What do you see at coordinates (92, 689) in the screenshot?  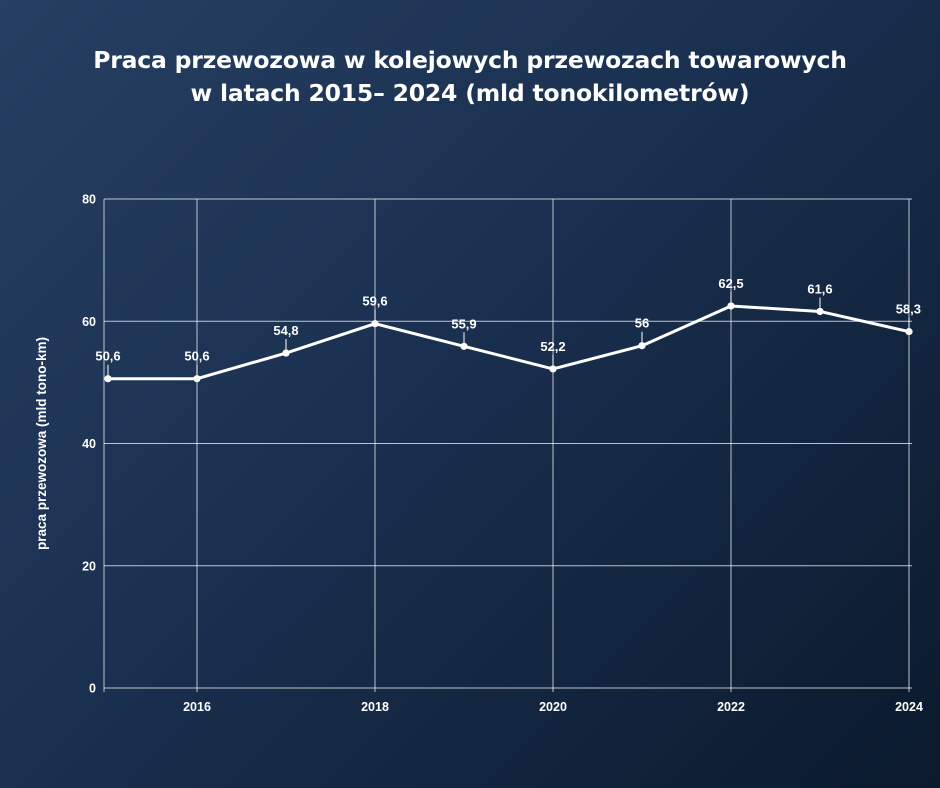 I see `y-tick-label-0: 0` at bounding box center [92, 689].